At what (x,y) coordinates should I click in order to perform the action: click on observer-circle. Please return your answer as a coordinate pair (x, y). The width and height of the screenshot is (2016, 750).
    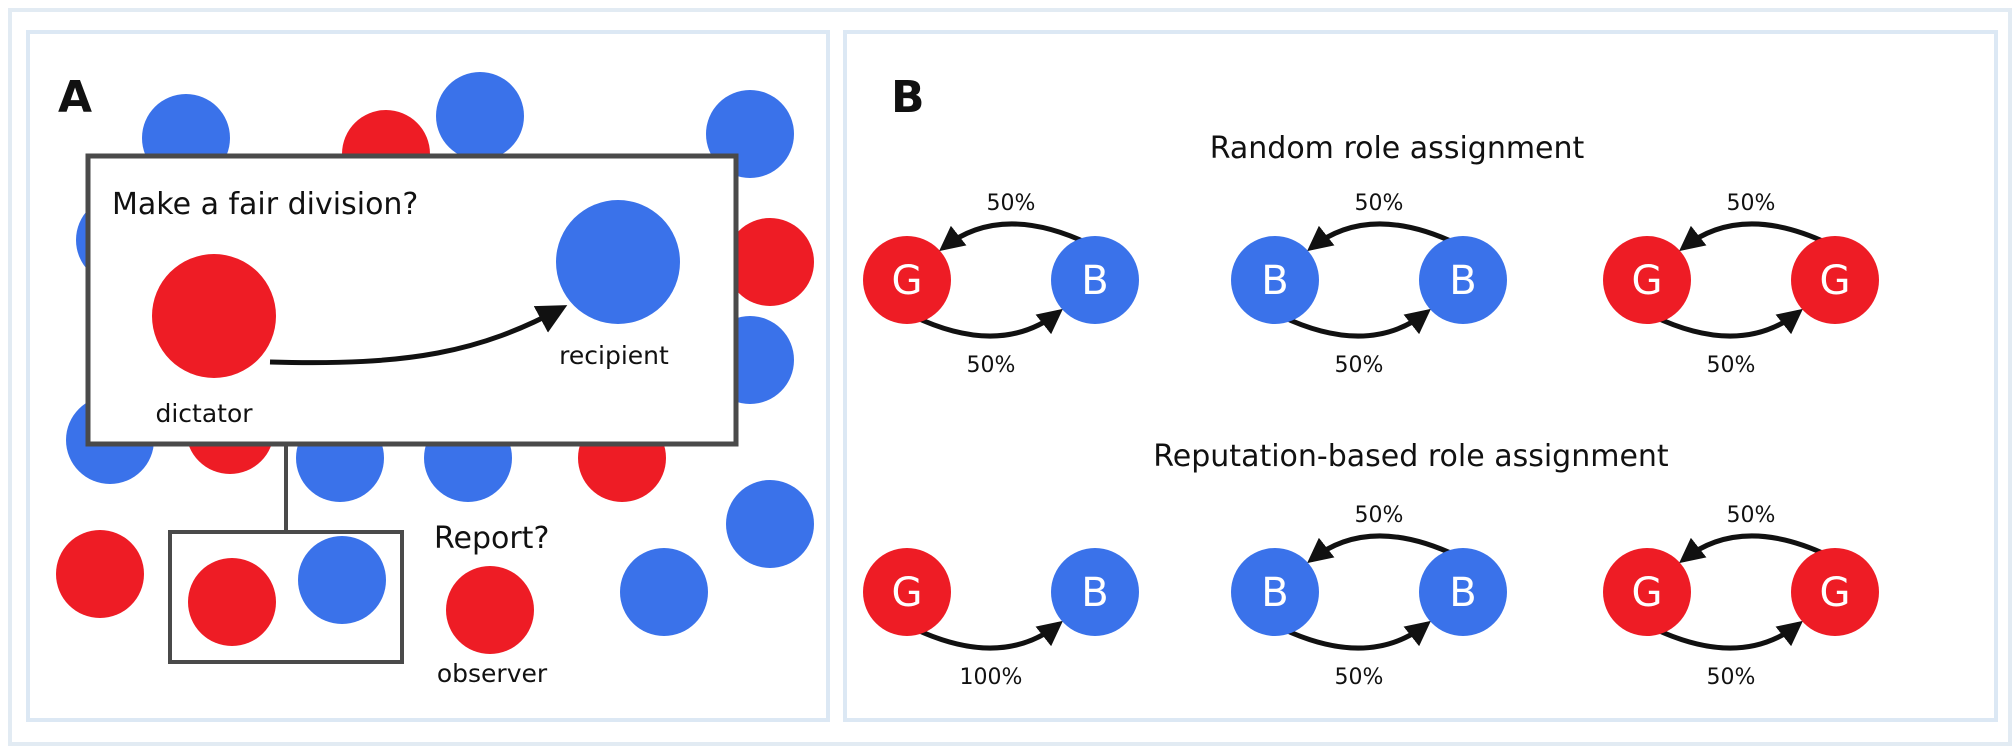
    Looking at the image, I should click on (490, 610).